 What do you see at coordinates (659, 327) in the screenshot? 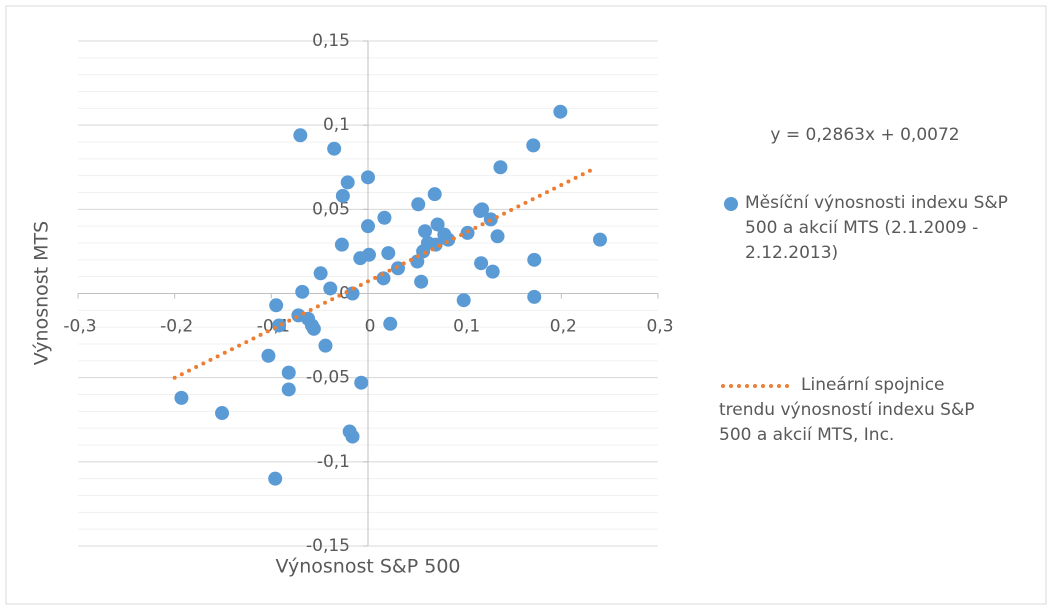
I see `x-tick-label: 0,3` at bounding box center [659, 327].